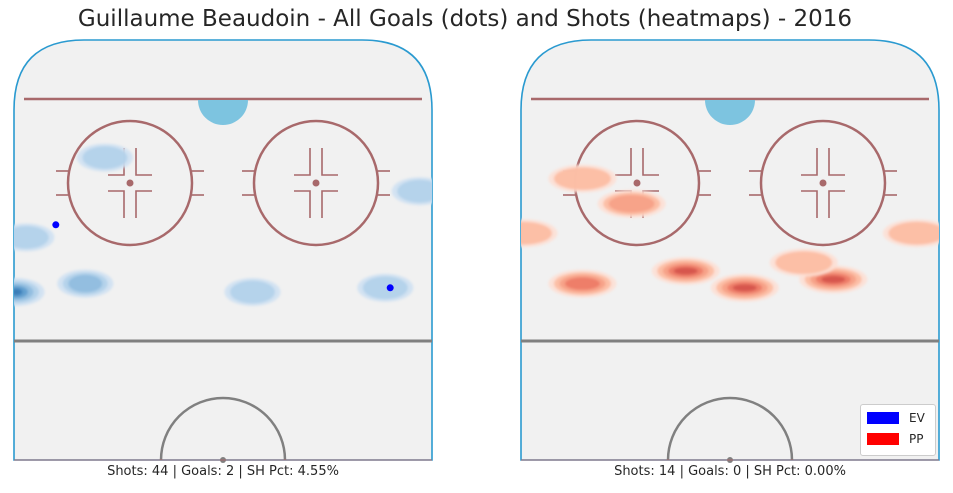 This screenshot has width=953, height=493. I want to click on legend-swatch-pp, so click(883, 439).